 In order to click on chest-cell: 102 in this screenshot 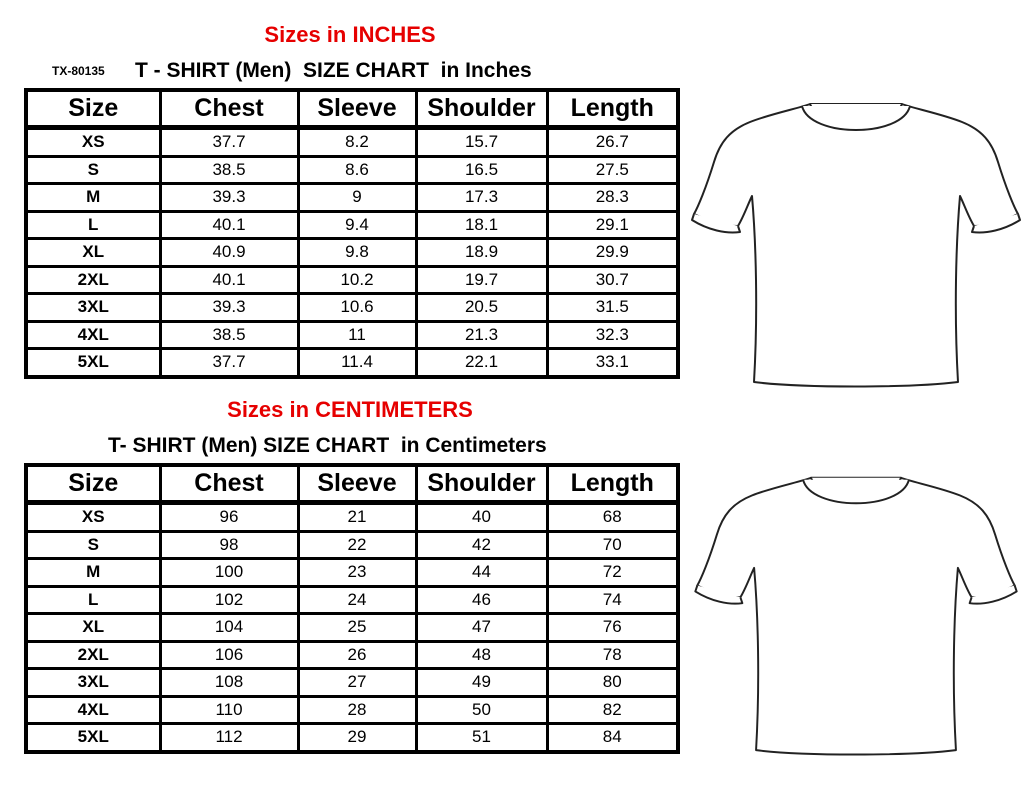, I will do `click(229, 599)`.